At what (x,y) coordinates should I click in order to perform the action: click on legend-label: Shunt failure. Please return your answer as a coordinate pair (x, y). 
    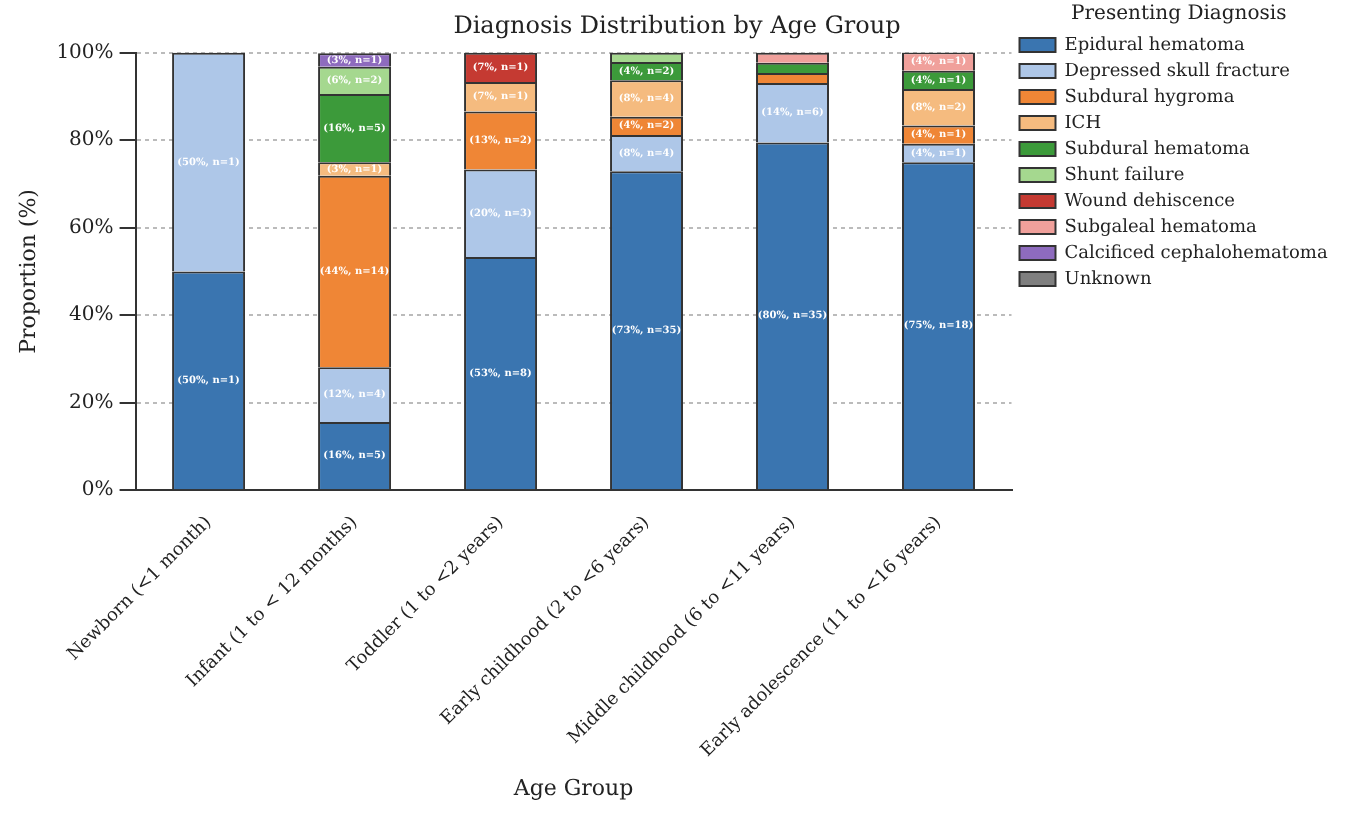
    Looking at the image, I should click on (1124, 175).